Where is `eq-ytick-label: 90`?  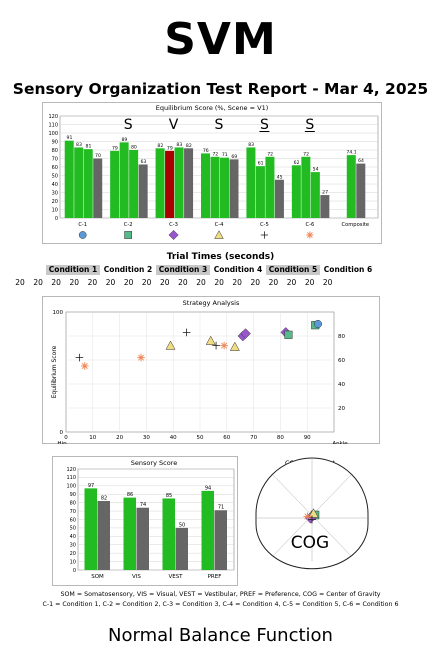
eq-ytick-label: 90 is located at coordinates (55, 142).